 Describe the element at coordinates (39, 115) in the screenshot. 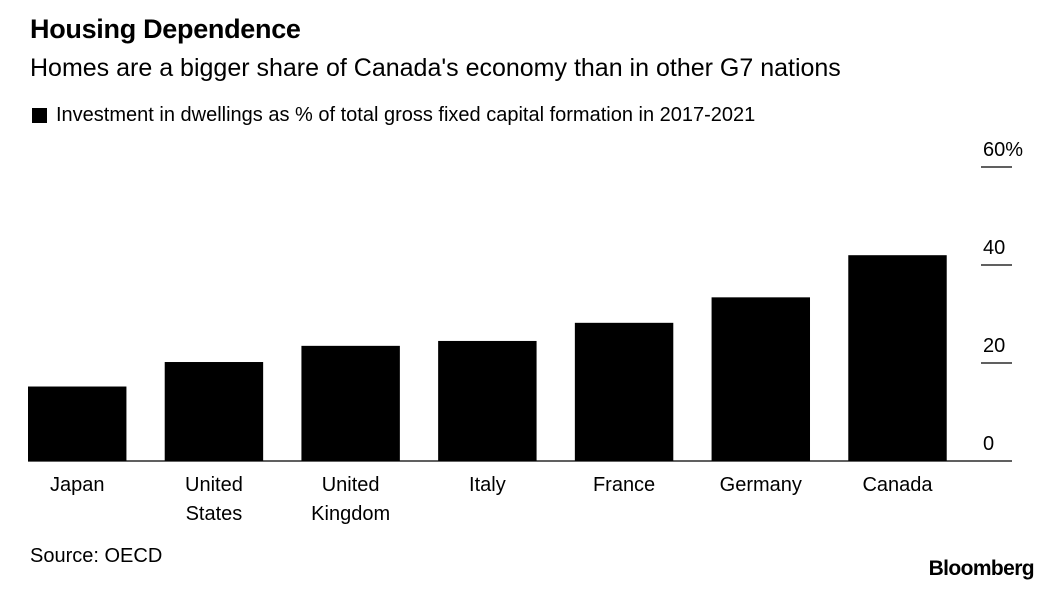

I see `legend-swatch` at that location.